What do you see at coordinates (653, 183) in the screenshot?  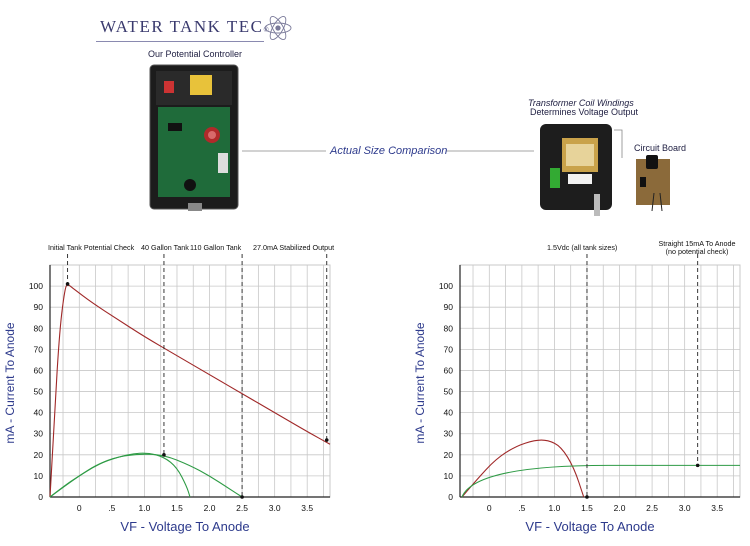 I see `circuit-board-image` at bounding box center [653, 183].